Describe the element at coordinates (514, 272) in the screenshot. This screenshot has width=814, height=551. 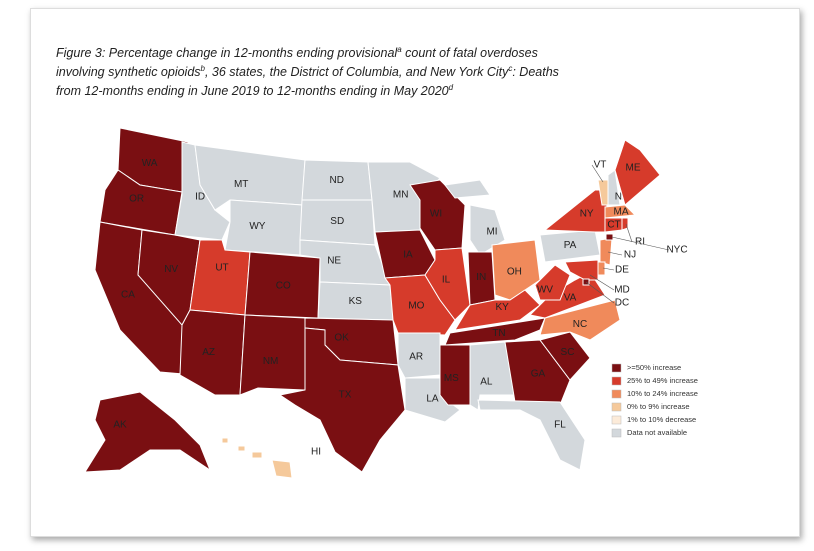
I see `state-label: OH` at that location.